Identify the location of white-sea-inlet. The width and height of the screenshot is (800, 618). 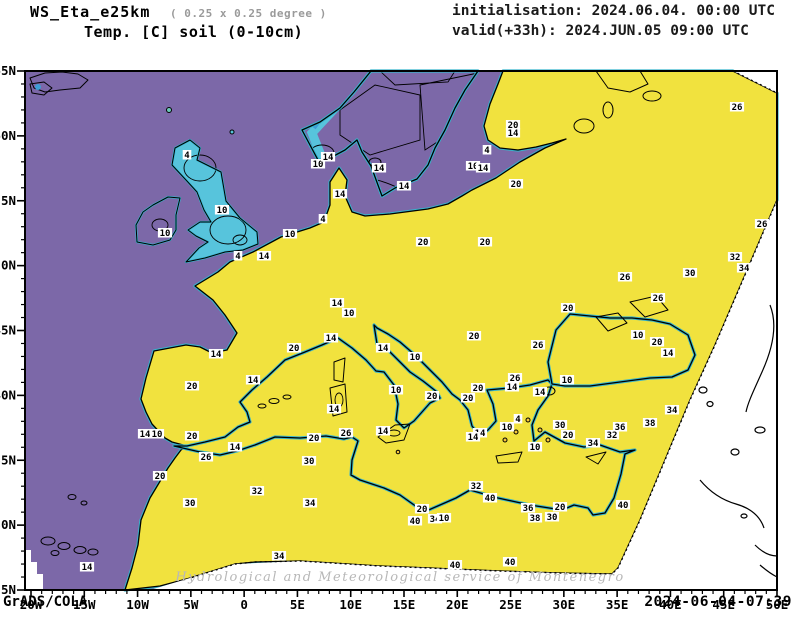
(652, 96).